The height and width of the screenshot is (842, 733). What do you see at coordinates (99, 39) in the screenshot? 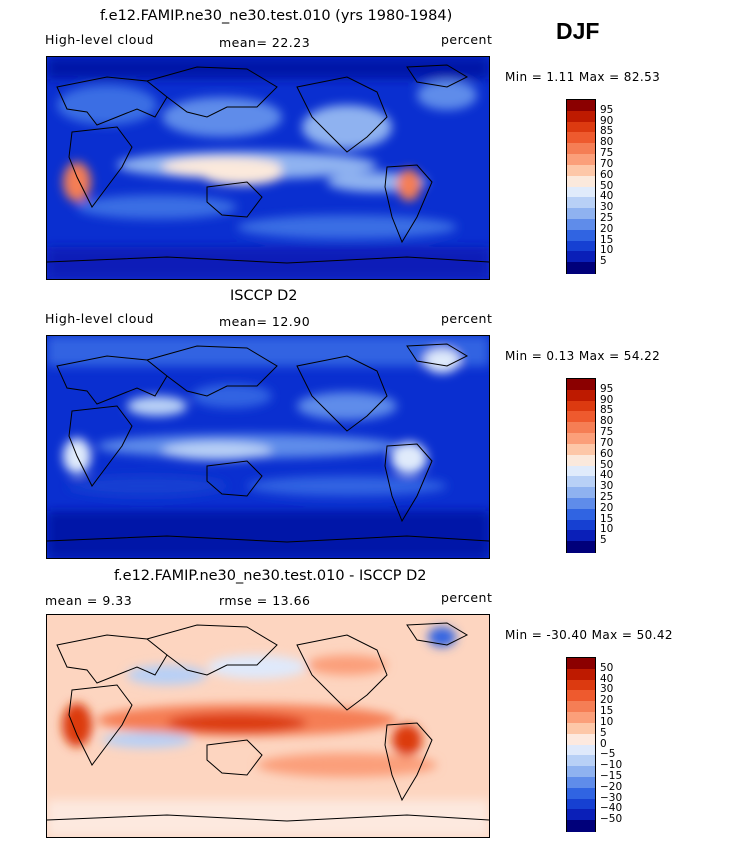
I see `panel-1-left-label: High-level cloud` at bounding box center [99, 39].